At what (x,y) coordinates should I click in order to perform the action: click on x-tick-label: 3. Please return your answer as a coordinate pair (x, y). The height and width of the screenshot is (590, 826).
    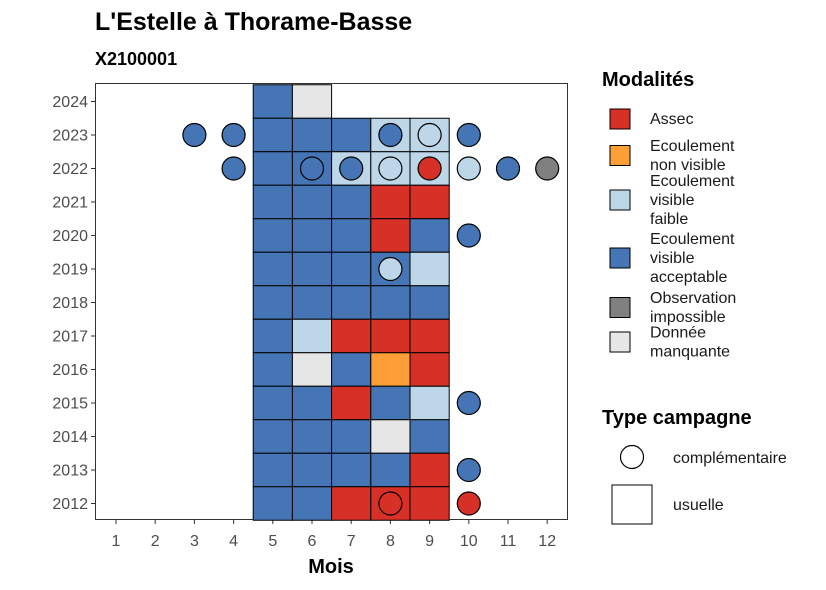
    Looking at the image, I should click on (194, 541).